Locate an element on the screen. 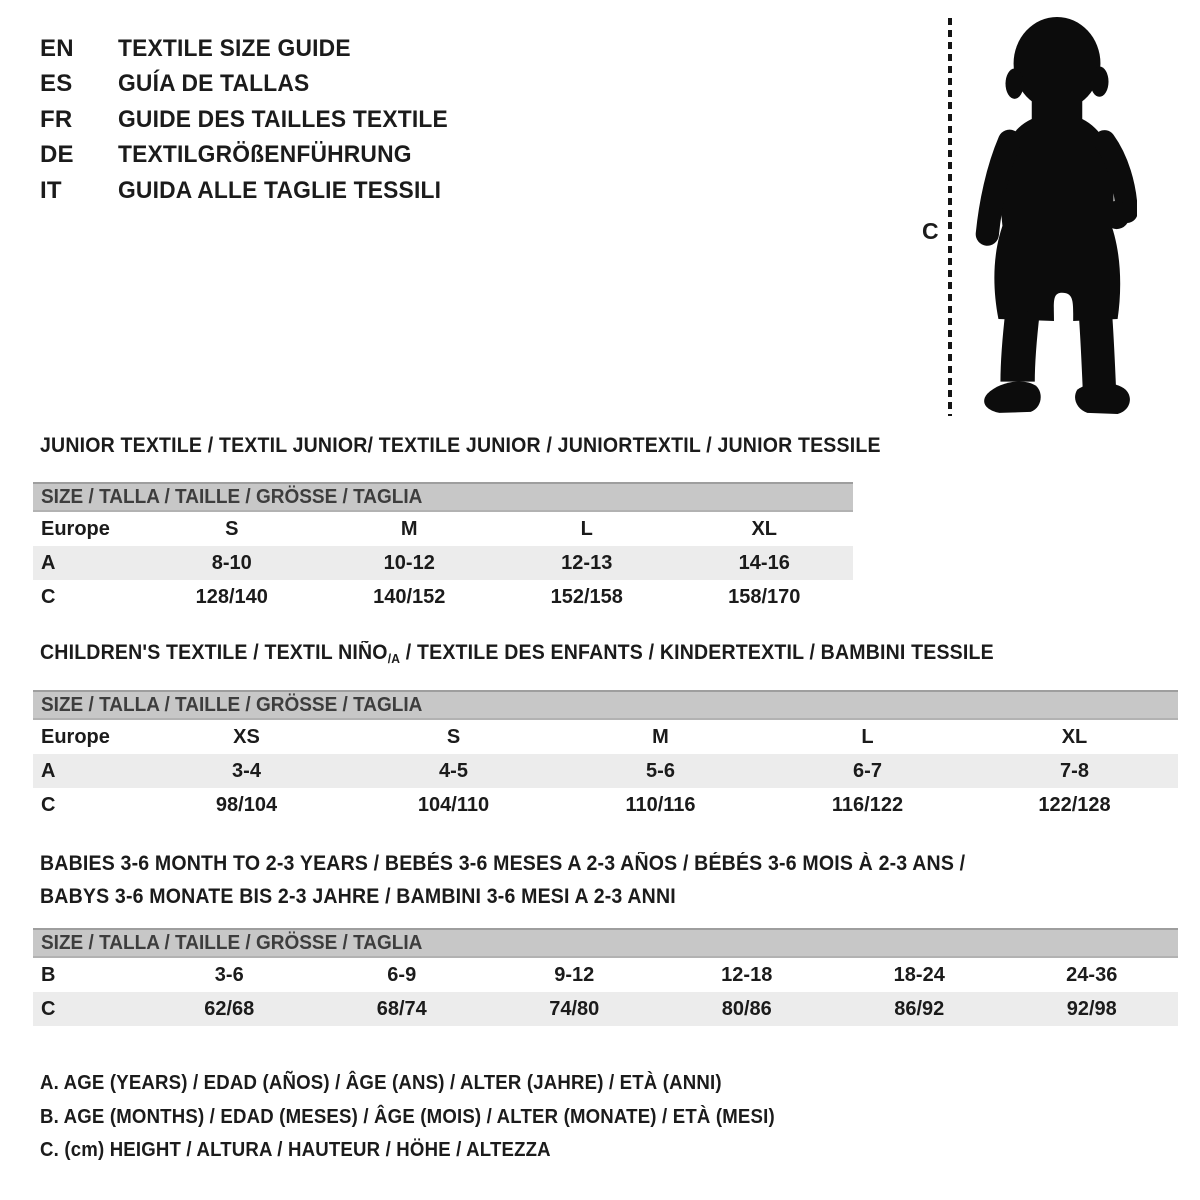 The height and width of the screenshot is (1200, 1200). language-code: IT is located at coordinates (51, 190).